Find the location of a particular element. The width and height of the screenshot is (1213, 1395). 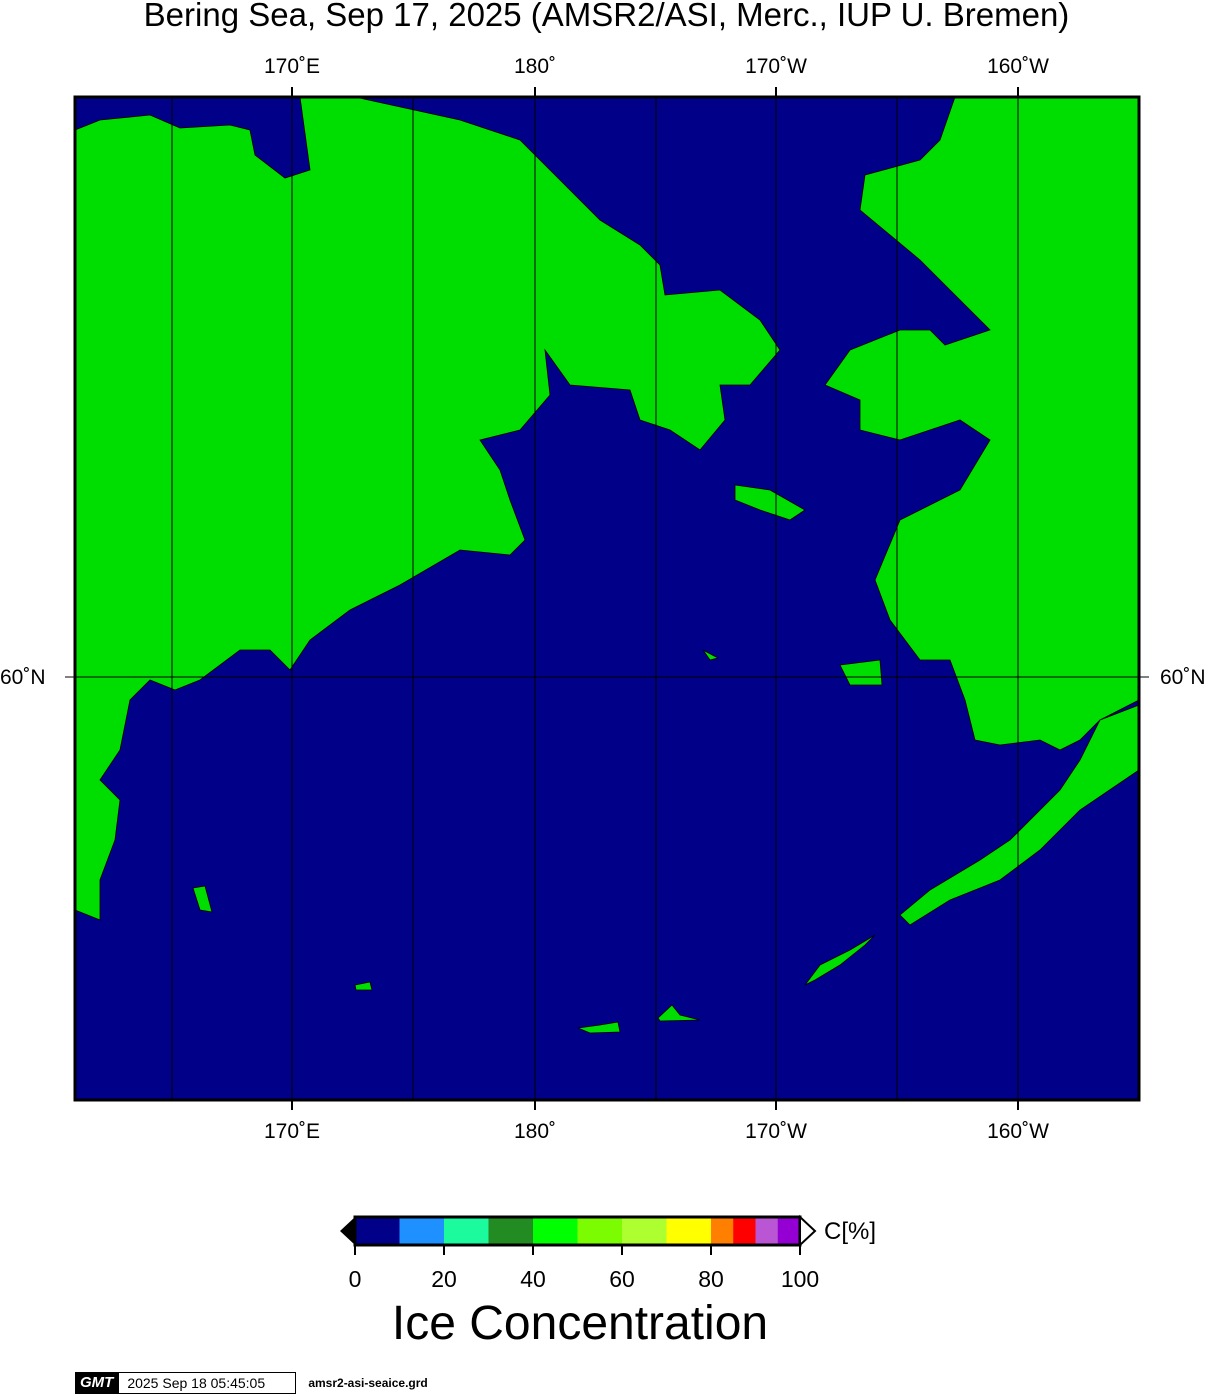

colorbar-label: 100 is located at coordinates (800, 1279).